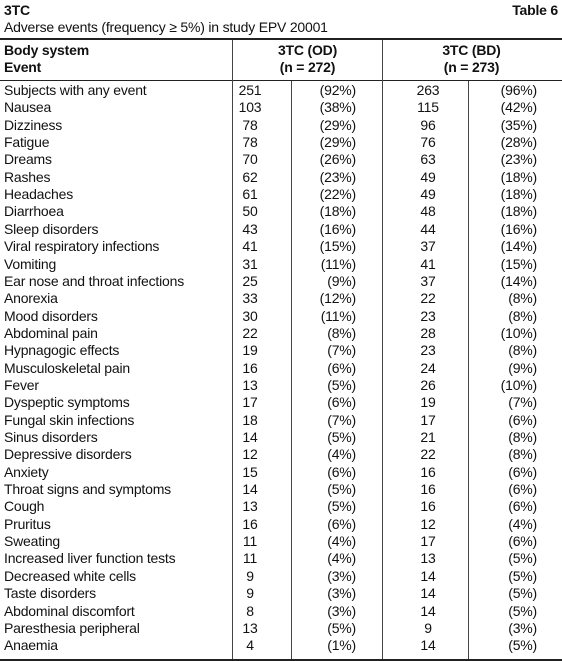  Describe the element at coordinates (250, 298) in the screenshot. I see `count: 33` at that location.